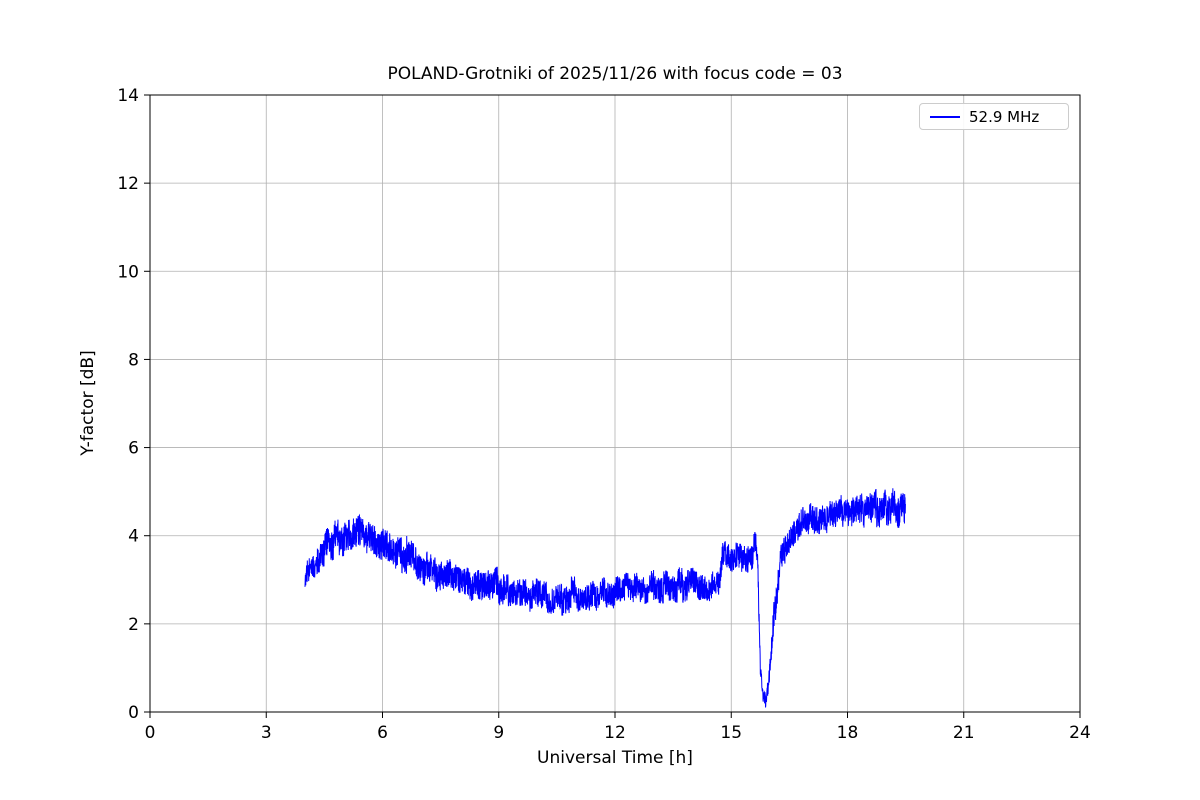 Image resolution: width=1200 pixels, height=800 pixels. Describe the element at coordinates (88, 403) in the screenshot. I see `y-axis-label: Y-factor [dB]` at that location.